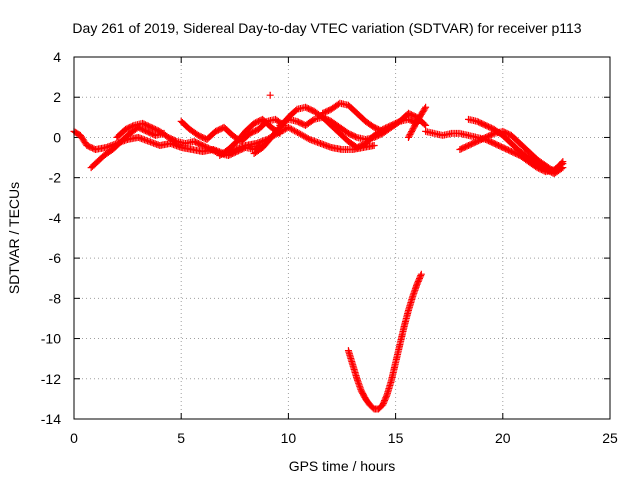 Image resolution: width=640 pixels, height=480 pixels. What do you see at coordinates (55, 218) in the screenshot?
I see `y-tick-label: -4` at bounding box center [55, 218].